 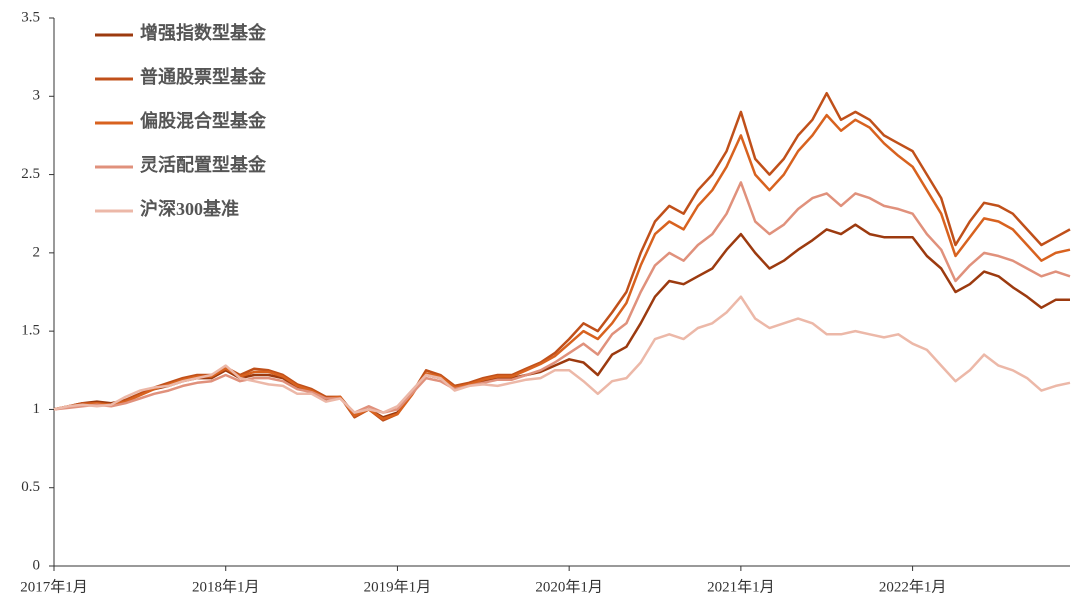 What do you see at coordinates (37, 409) in the screenshot?
I see `y-tick-label: 1` at bounding box center [37, 409].